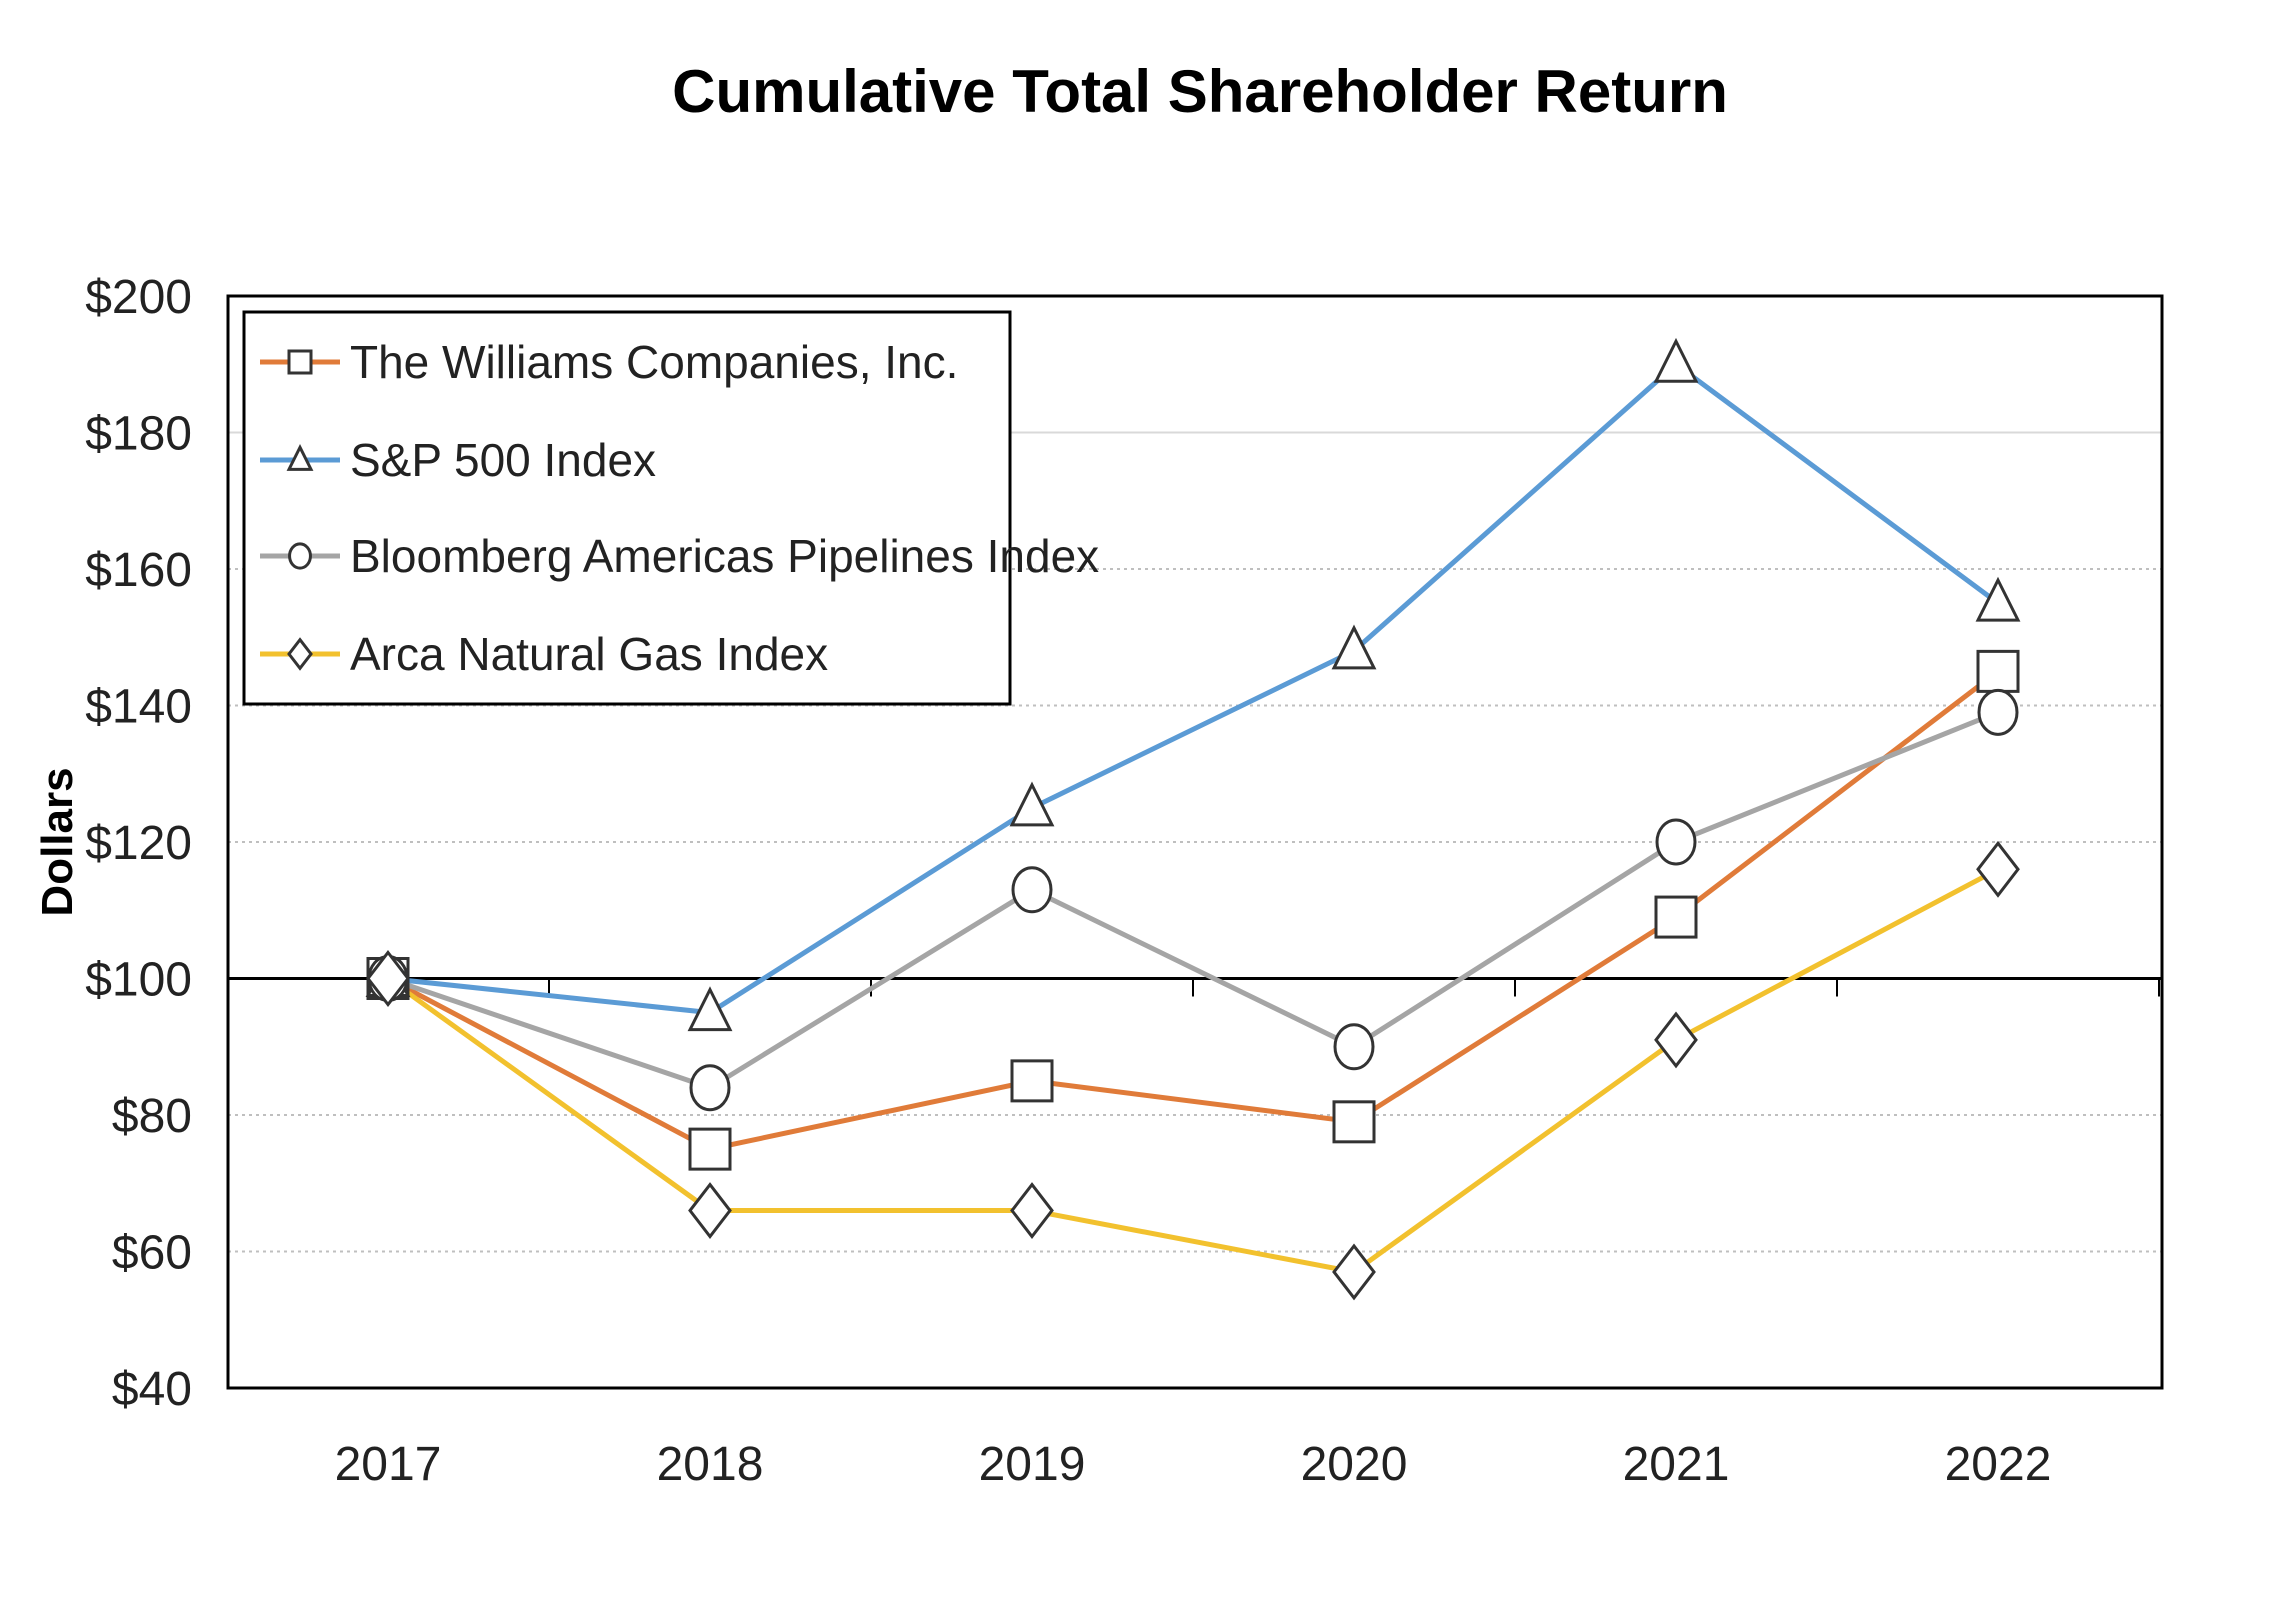  I want to click on legend-label-bloomberg-americas-pipelines-index: Bloomberg Americas Pipelines Index, so click(724, 556).